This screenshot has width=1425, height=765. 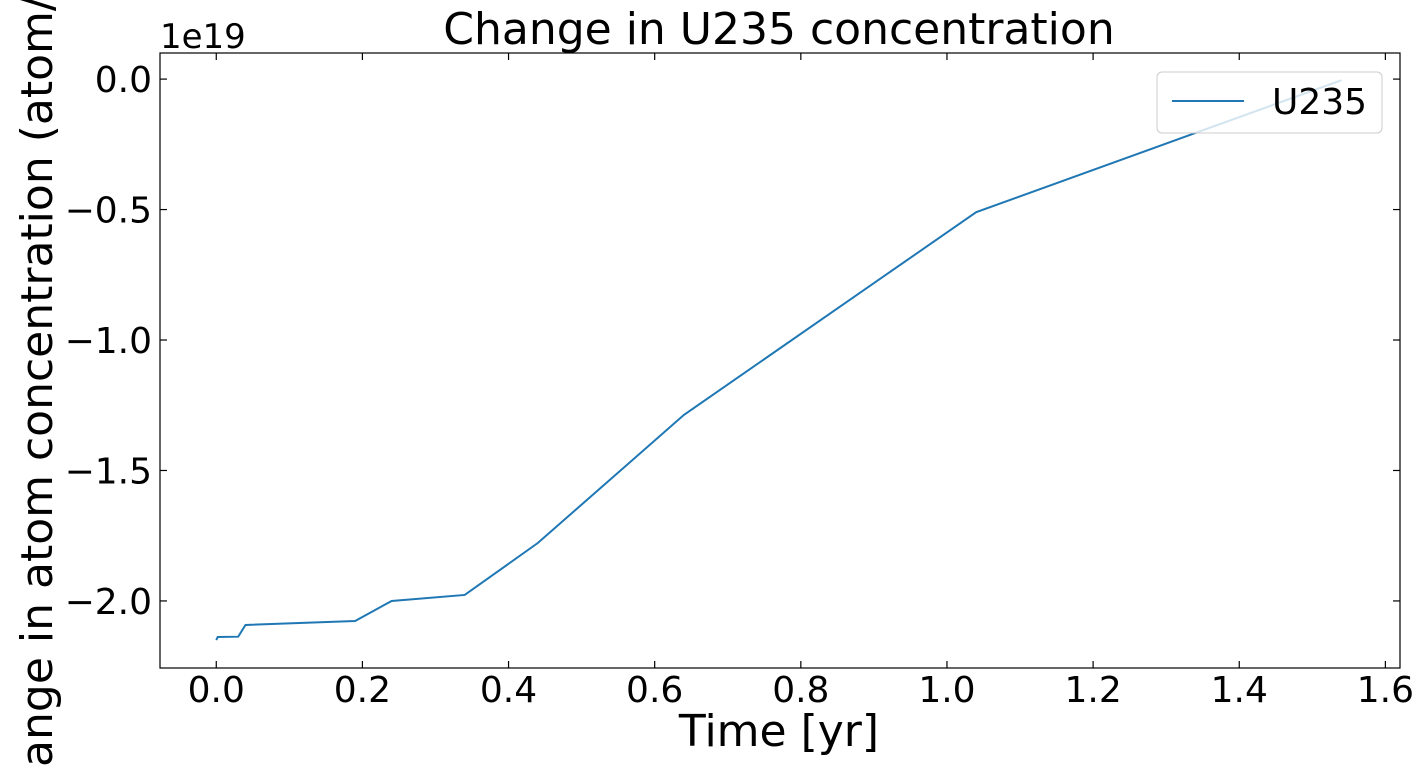 What do you see at coordinates (946, 690) in the screenshot?
I see `x-tick-label: 1.0` at bounding box center [946, 690].